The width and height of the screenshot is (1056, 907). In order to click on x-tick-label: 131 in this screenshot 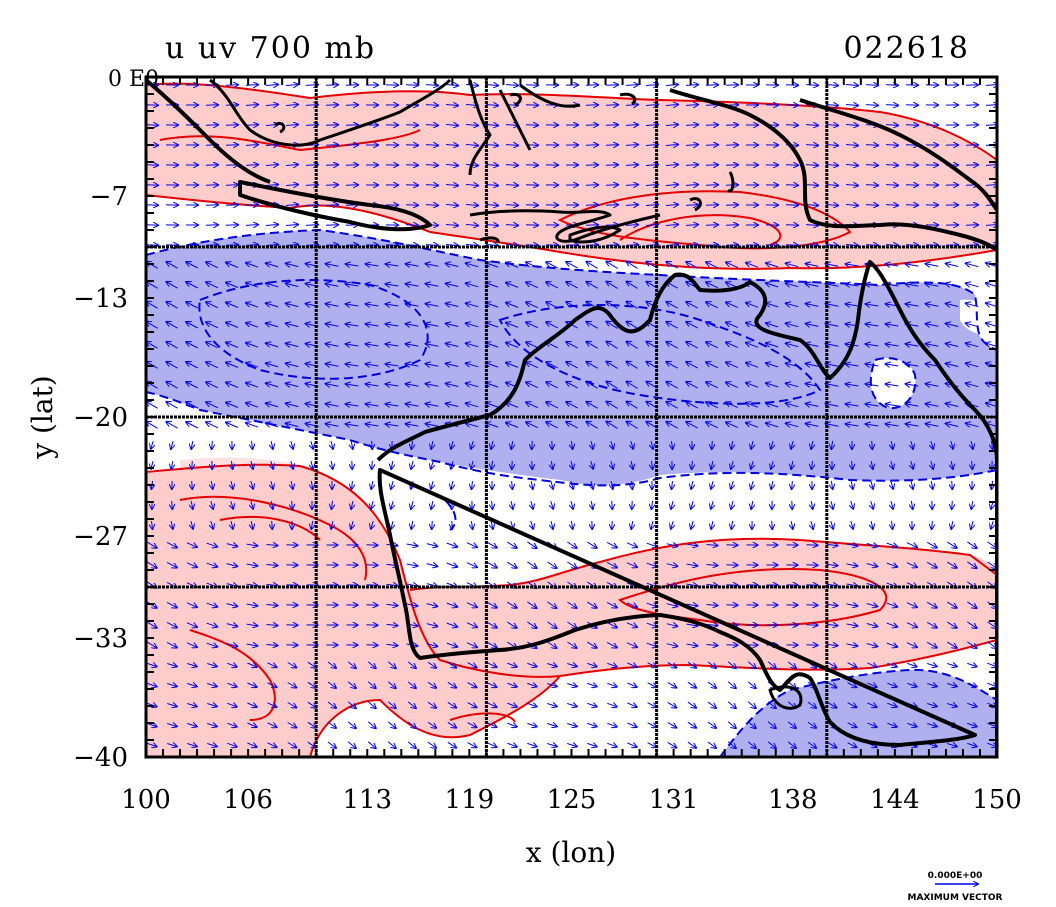, I will do `click(674, 800)`.